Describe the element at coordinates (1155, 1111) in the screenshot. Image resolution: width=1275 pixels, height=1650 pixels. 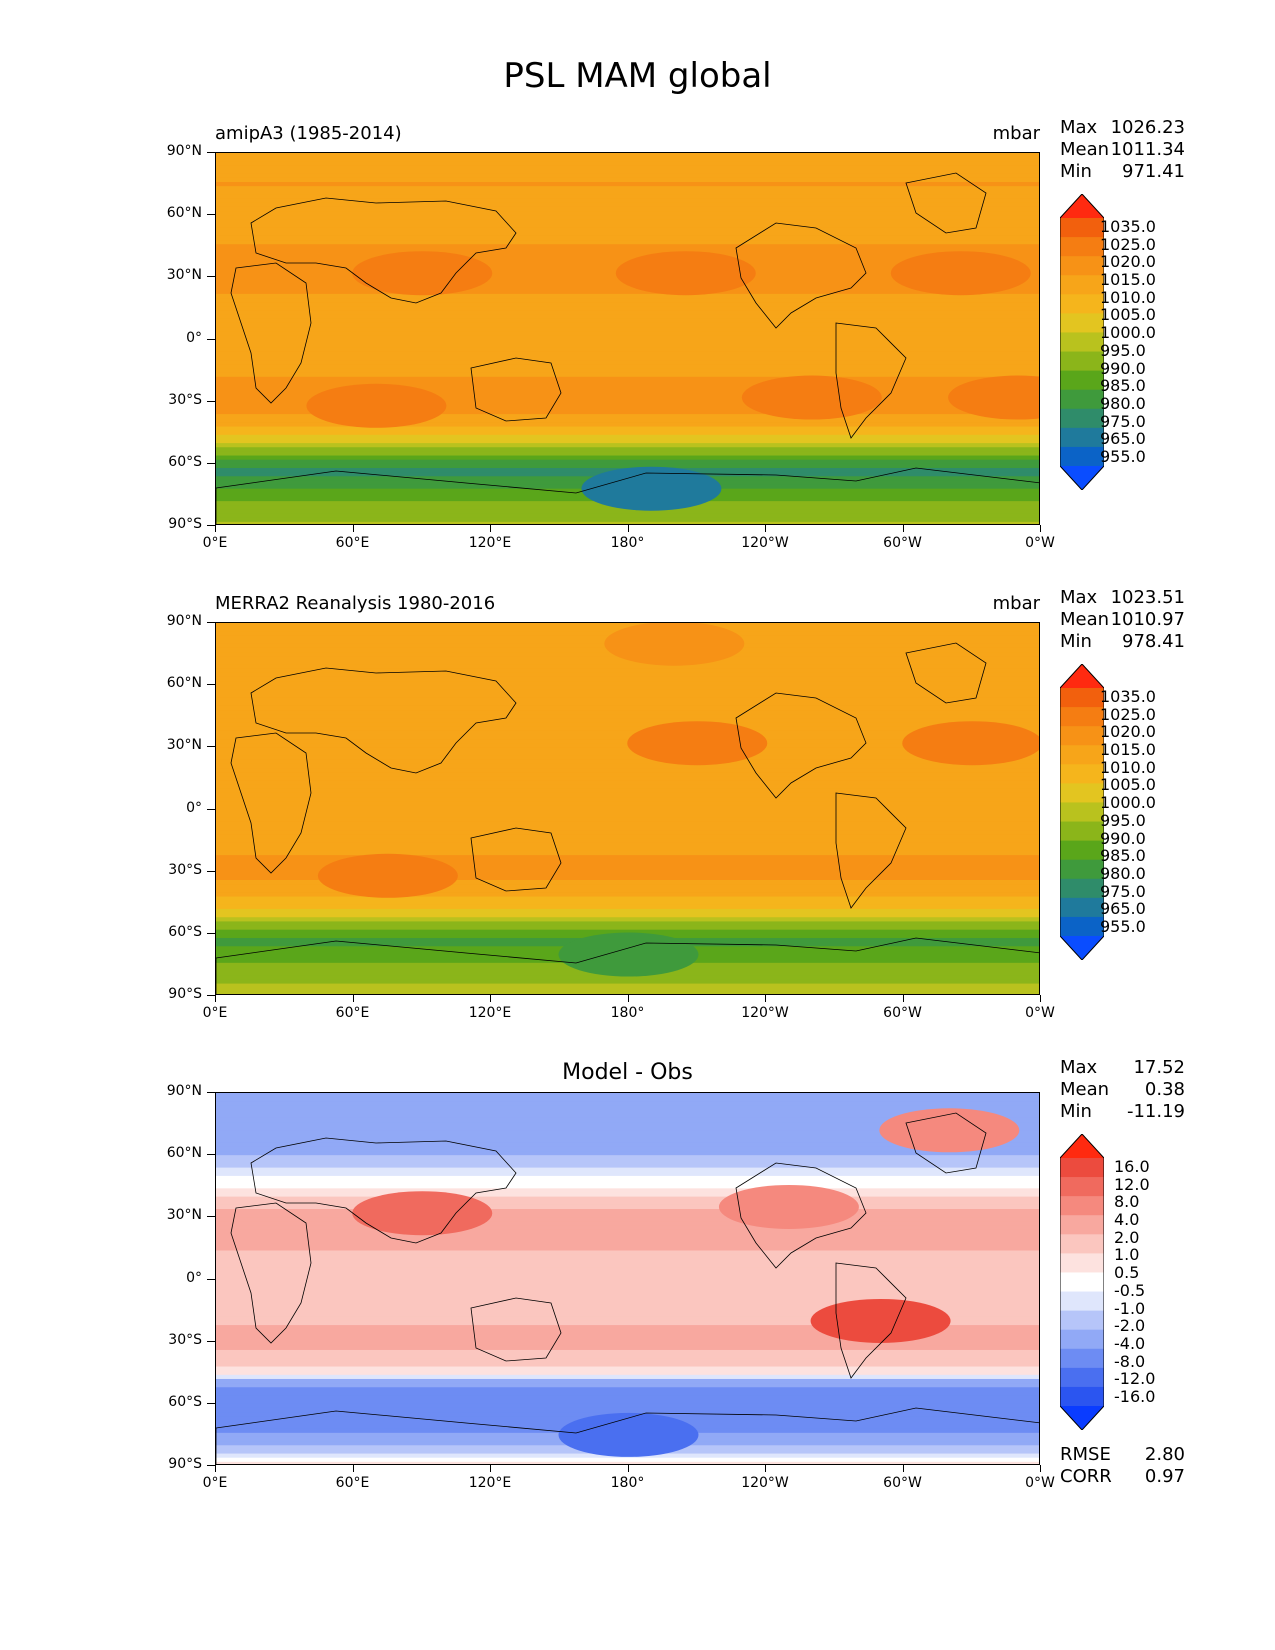
I see `panel3-min-value: -11.19` at that location.